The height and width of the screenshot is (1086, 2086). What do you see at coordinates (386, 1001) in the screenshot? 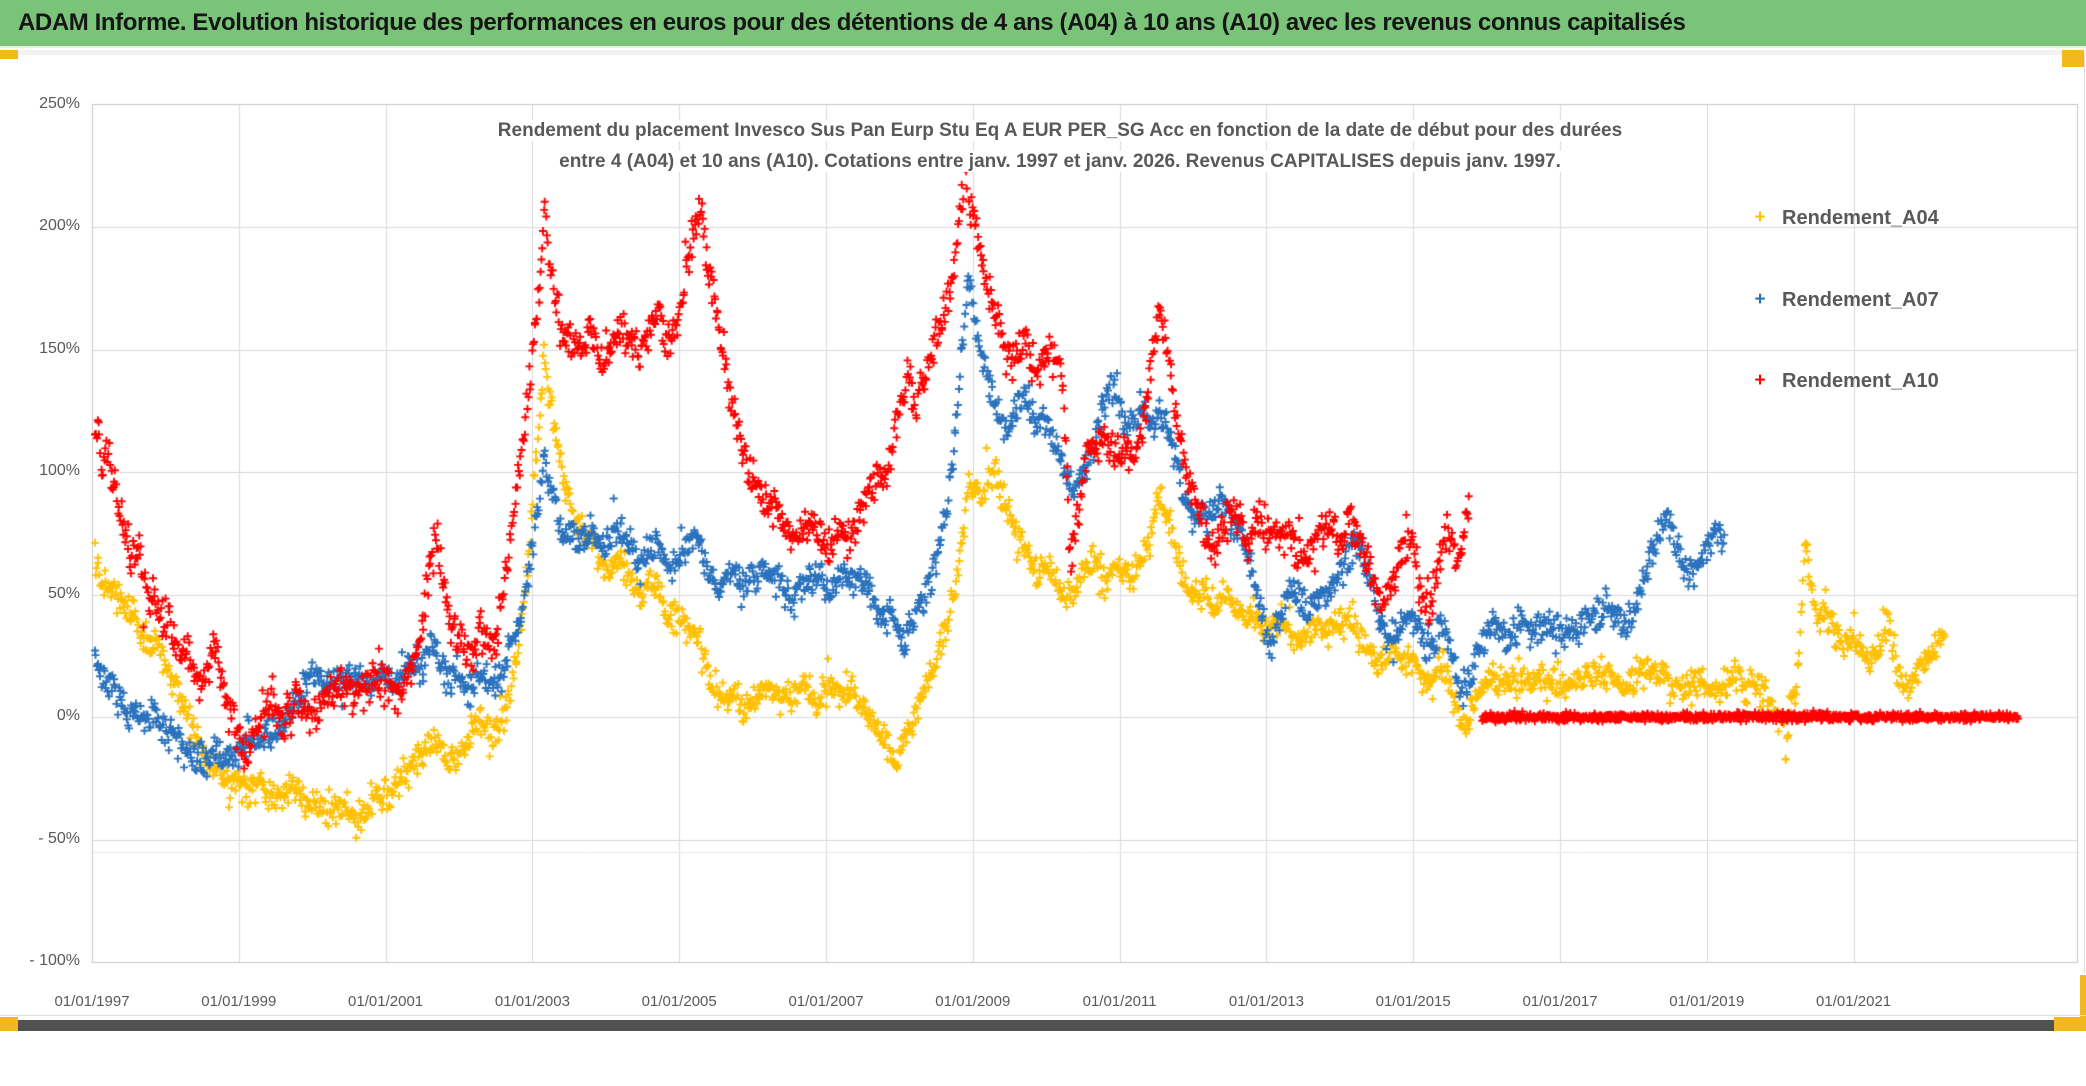
I see `x-axis-tick-label: 01/01/2001` at bounding box center [386, 1001].